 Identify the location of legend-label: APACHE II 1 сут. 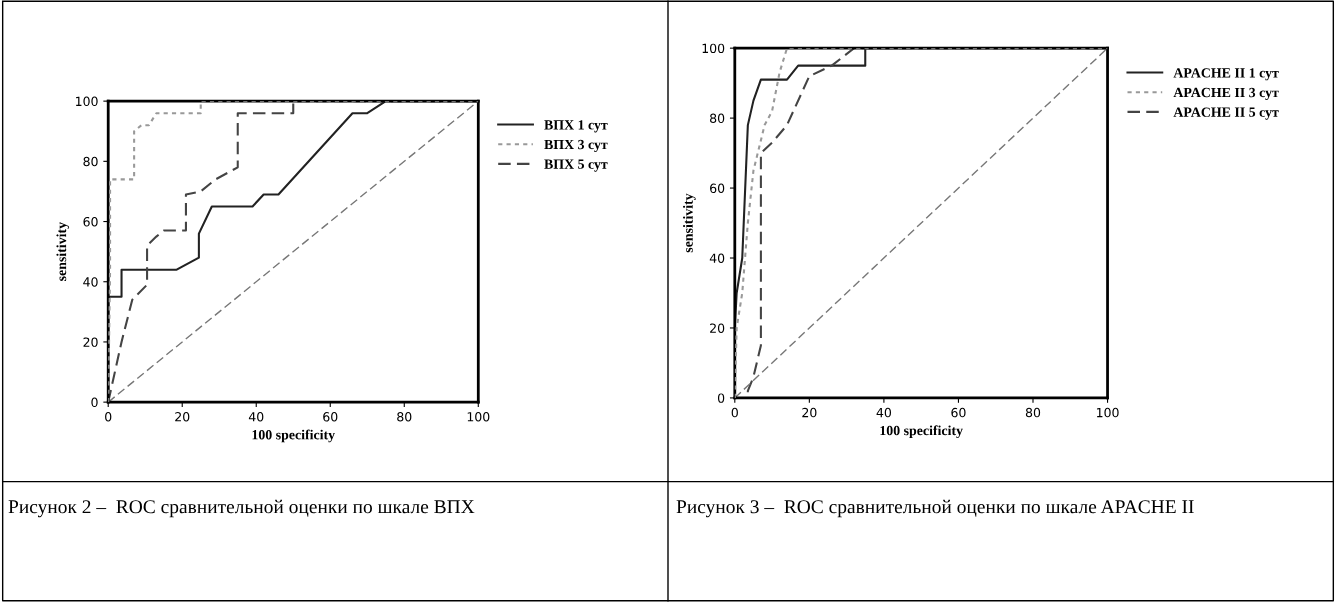
(1226, 74).